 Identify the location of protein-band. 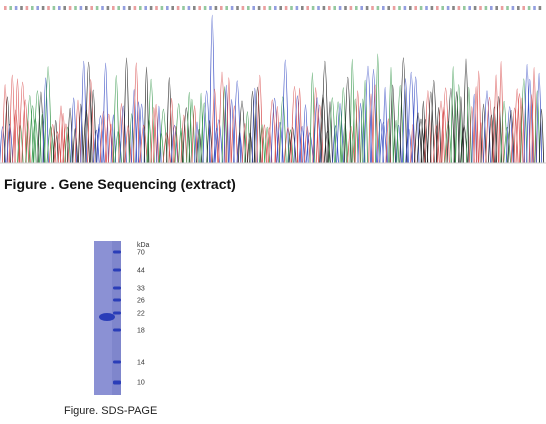
(107, 317).